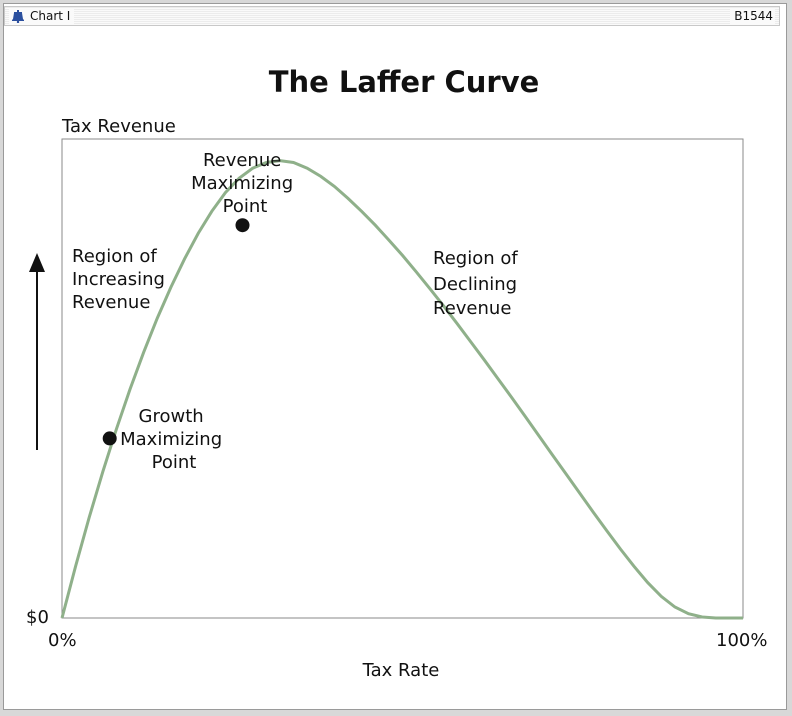  Describe the element at coordinates (174, 439) in the screenshot. I see `growth-maximizing-label: Growth Maximizing Point` at that location.